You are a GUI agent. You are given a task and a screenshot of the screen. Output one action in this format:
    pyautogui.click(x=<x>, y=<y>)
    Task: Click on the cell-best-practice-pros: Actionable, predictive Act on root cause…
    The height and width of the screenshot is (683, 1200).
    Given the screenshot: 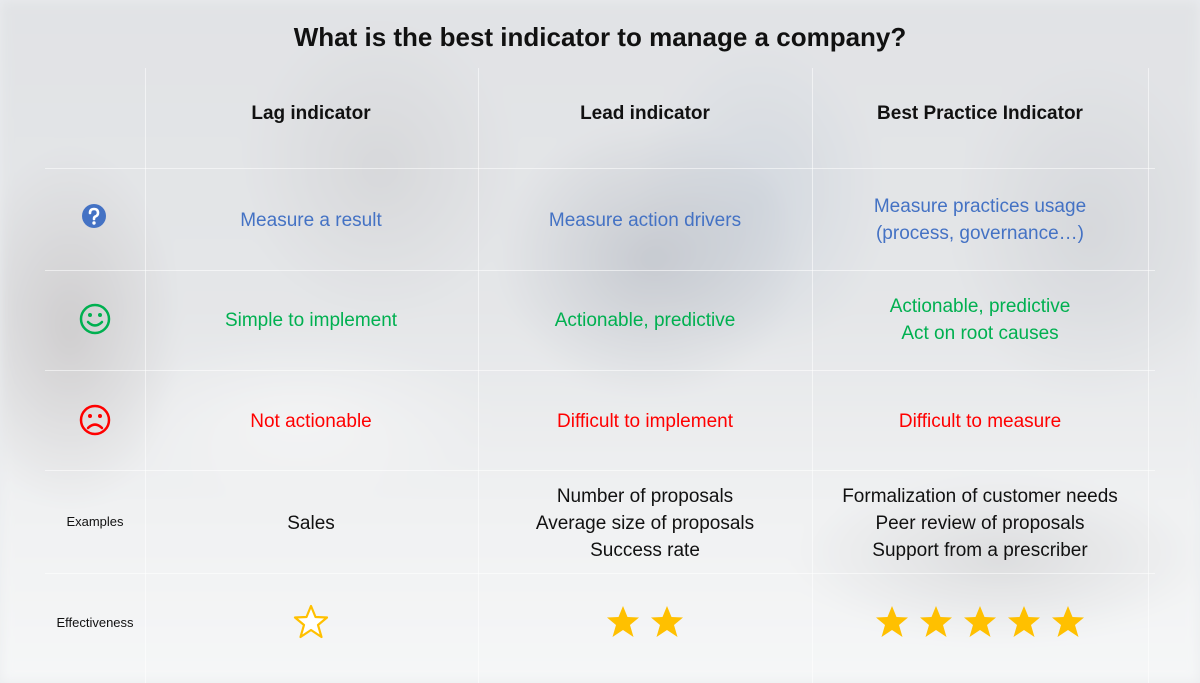 What is the action you would take?
    pyautogui.click(x=980, y=320)
    